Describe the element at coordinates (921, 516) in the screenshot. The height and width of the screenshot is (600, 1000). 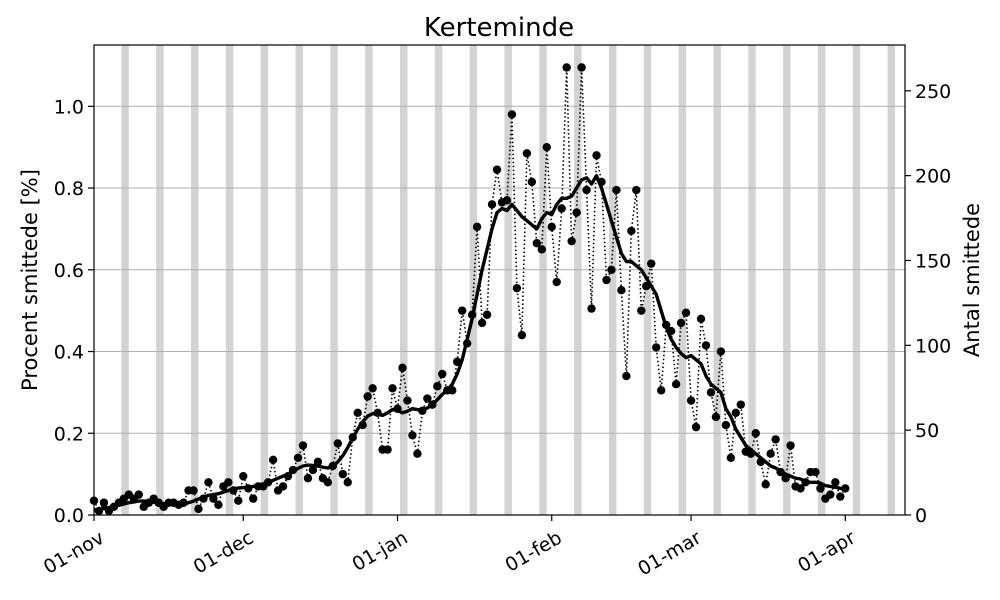
I see `y-right-tick-label: 0` at that location.